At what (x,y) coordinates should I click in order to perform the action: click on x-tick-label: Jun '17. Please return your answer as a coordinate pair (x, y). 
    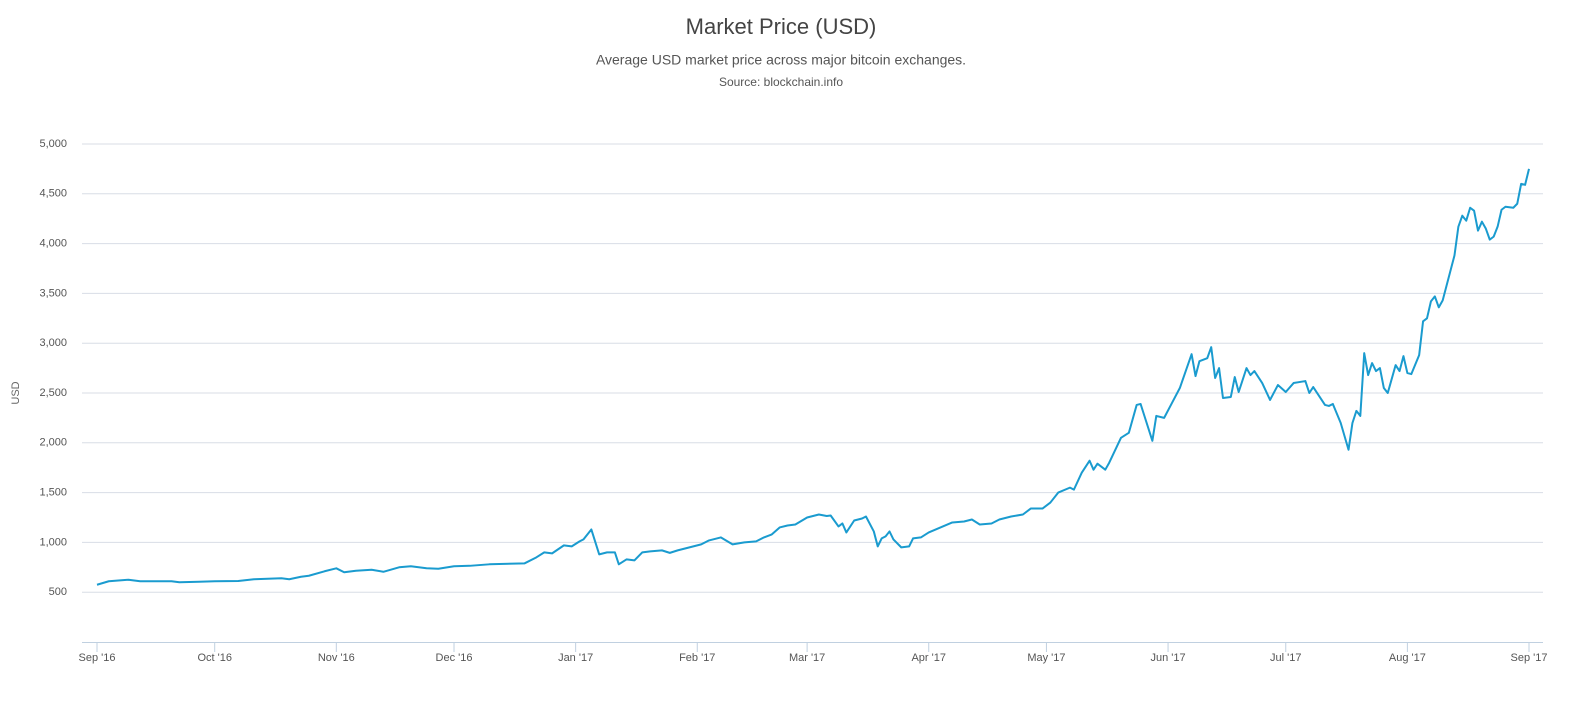
    Looking at the image, I should click on (1167, 658).